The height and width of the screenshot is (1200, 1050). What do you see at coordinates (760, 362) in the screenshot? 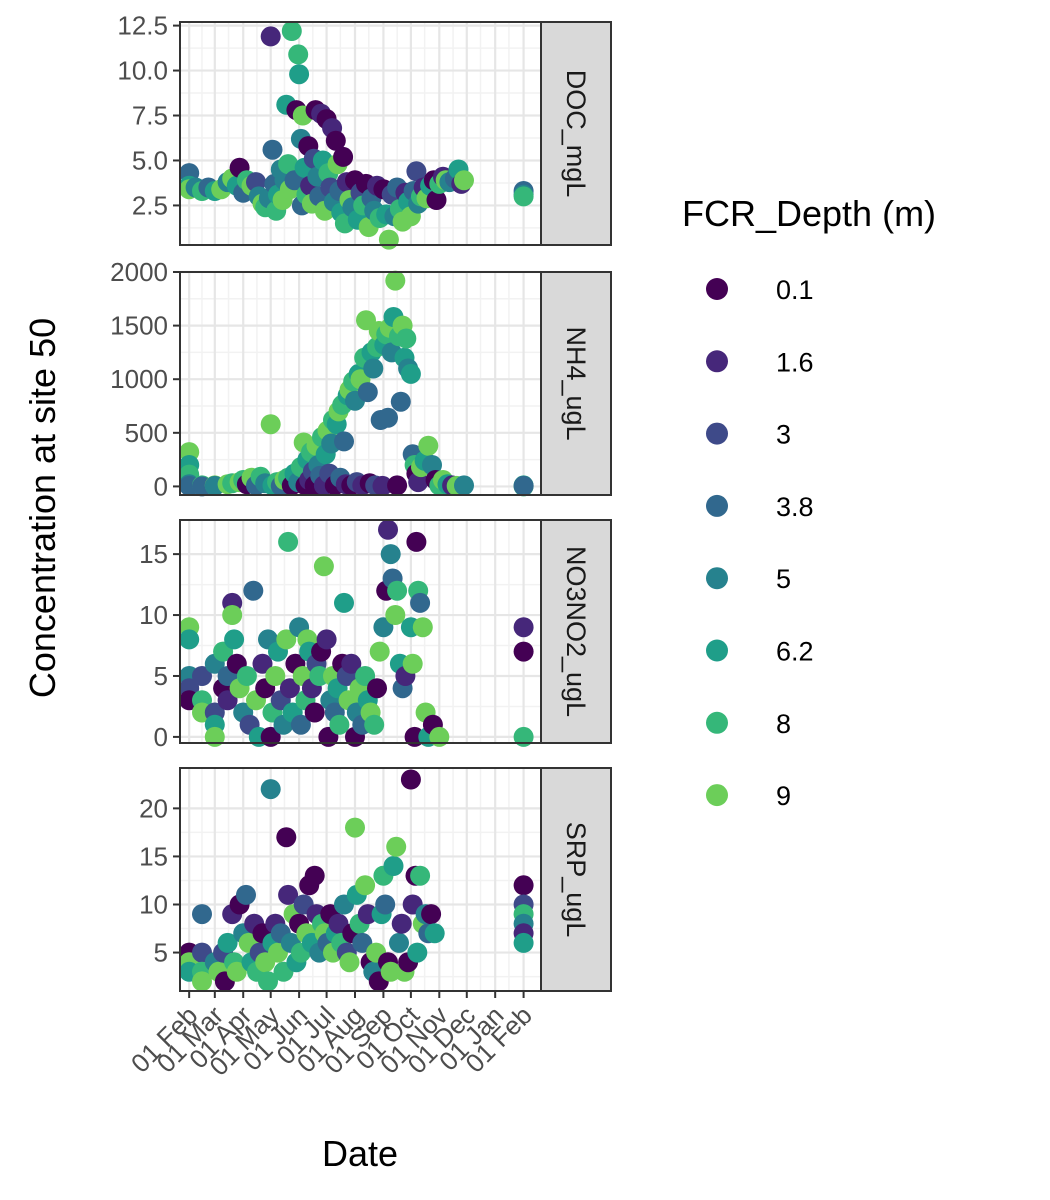
I see `legend-item: 1.6` at bounding box center [760, 362].